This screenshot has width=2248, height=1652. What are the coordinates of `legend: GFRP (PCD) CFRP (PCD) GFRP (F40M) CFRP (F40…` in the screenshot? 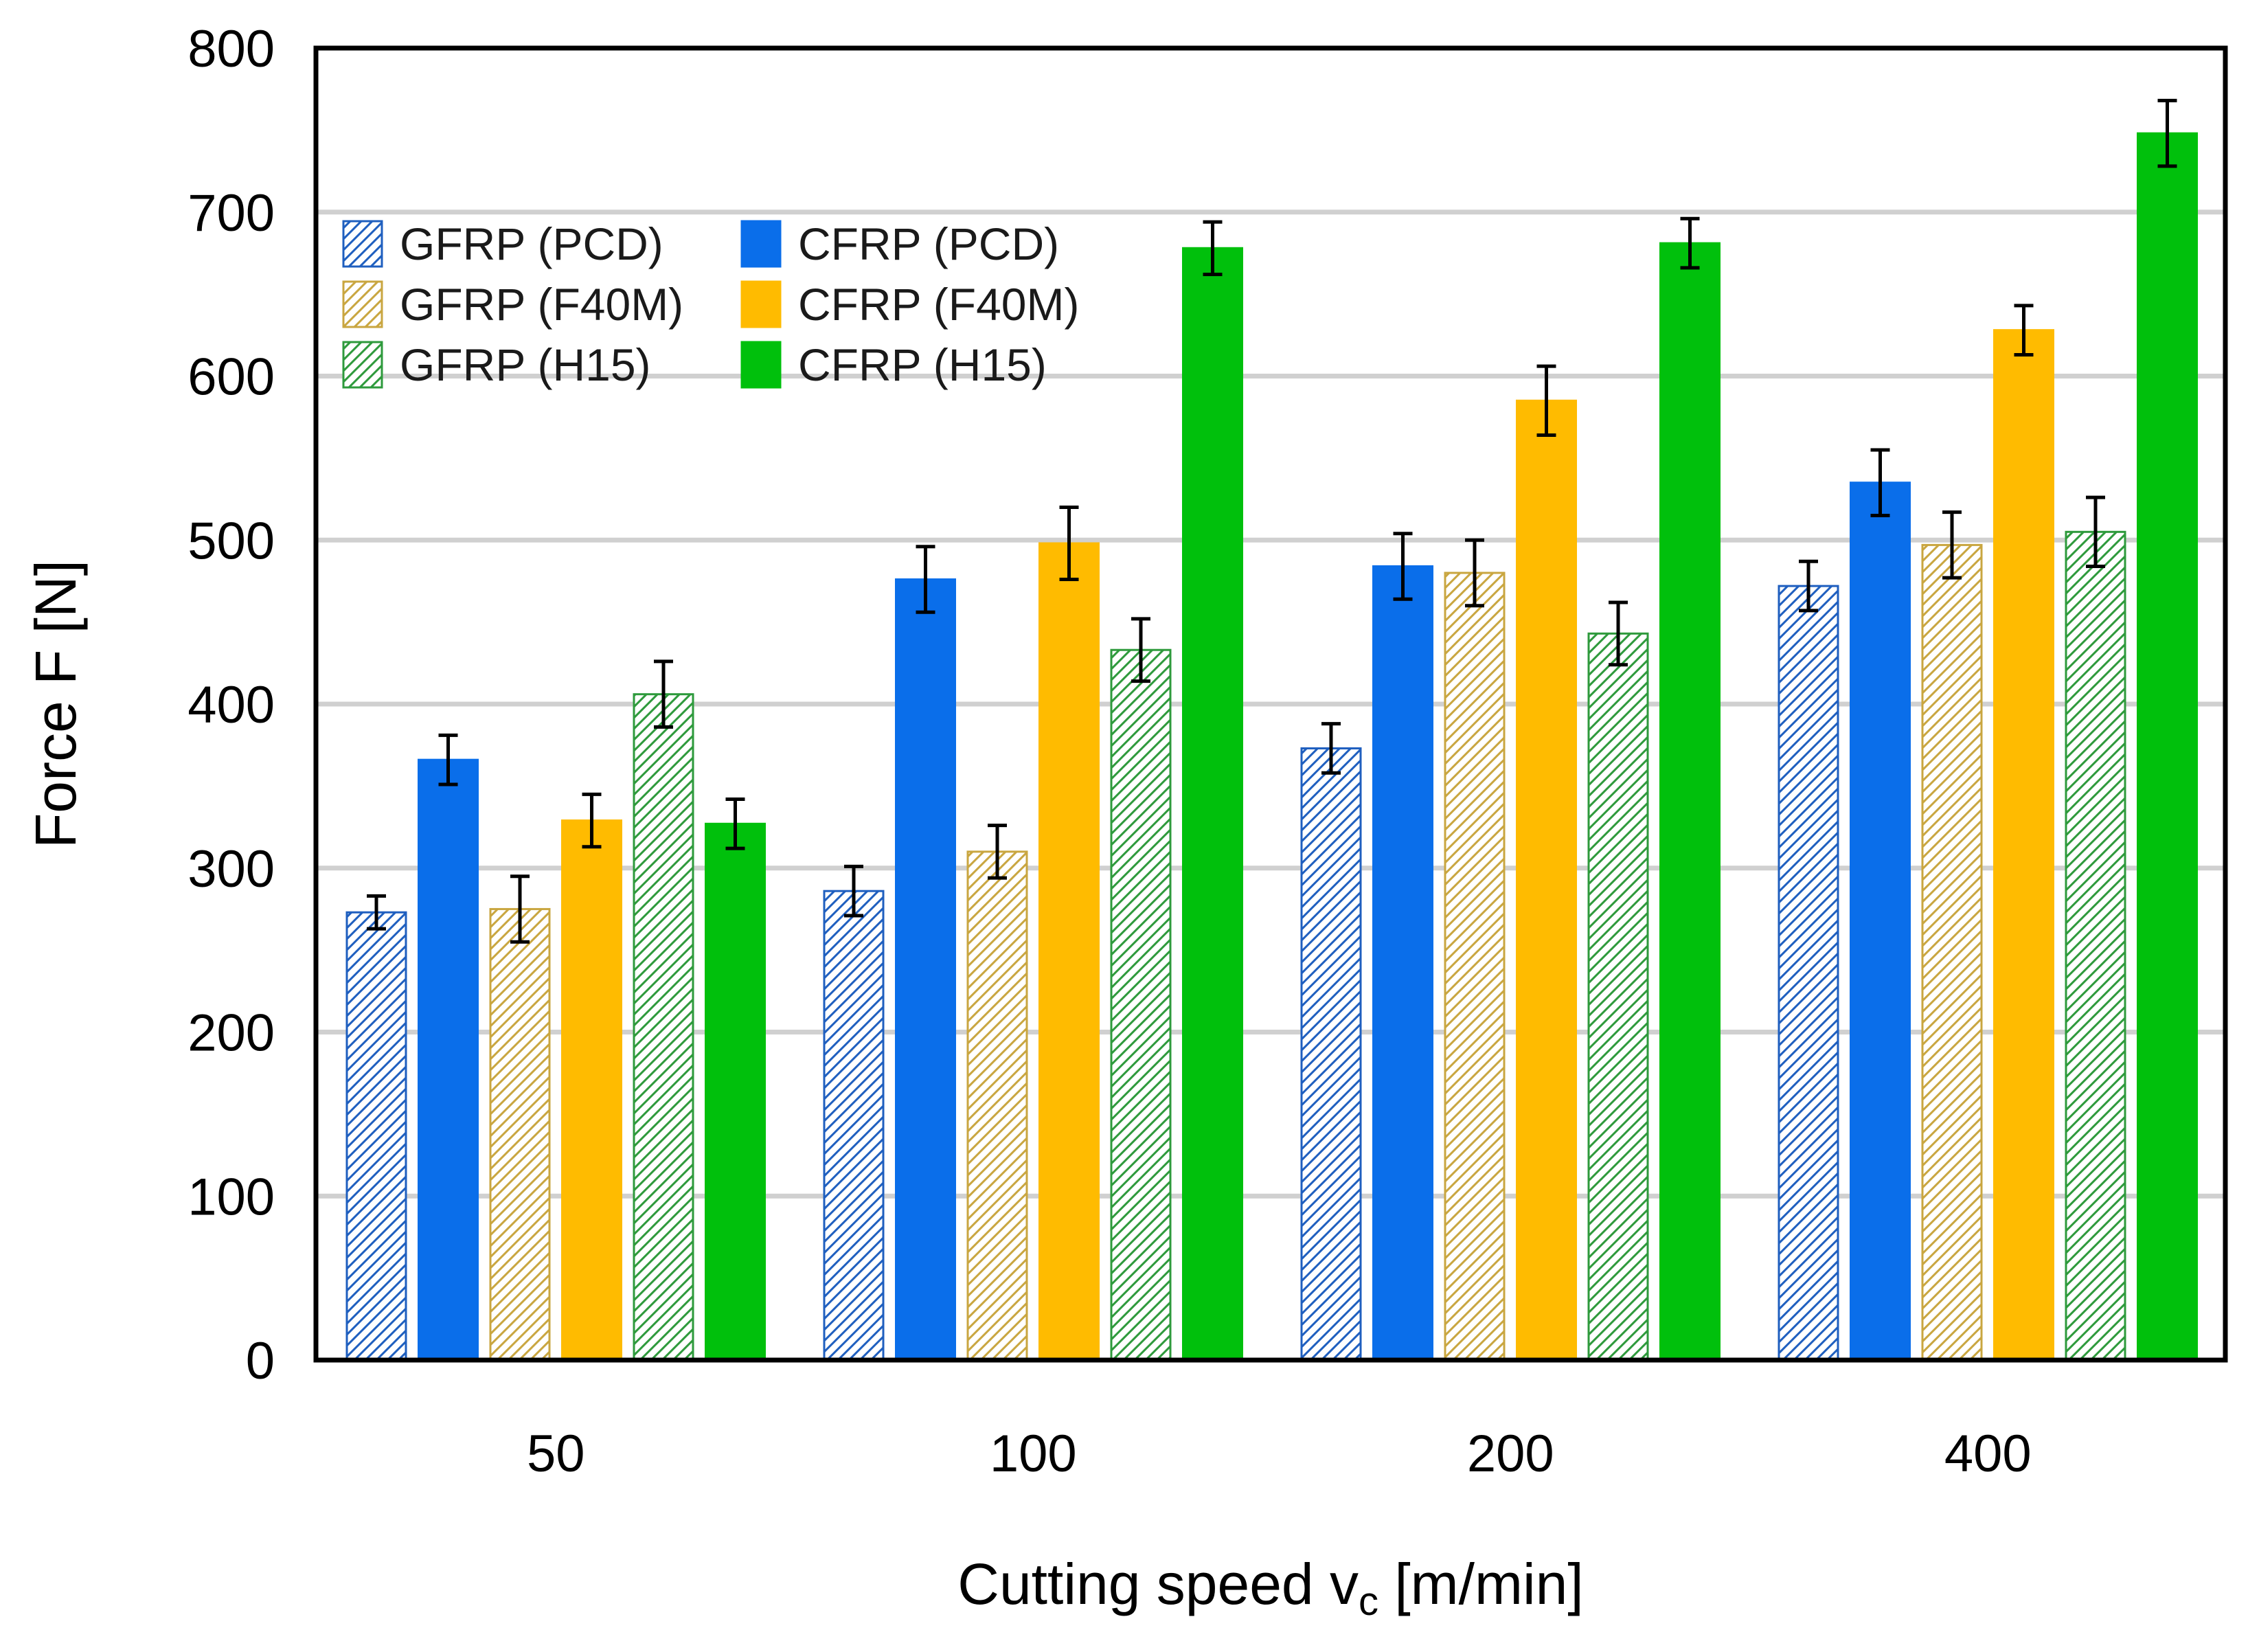 It's located at (710, 304).